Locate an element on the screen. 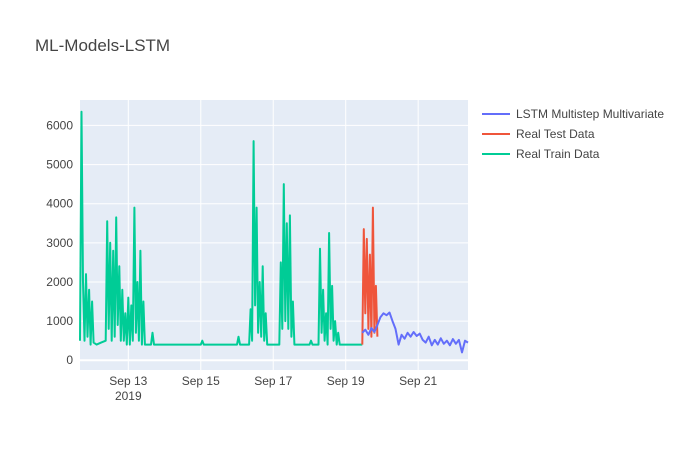 This screenshot has height=450, width=700. x-tick-label: Sep 19 is located at coordinates (346, 381).